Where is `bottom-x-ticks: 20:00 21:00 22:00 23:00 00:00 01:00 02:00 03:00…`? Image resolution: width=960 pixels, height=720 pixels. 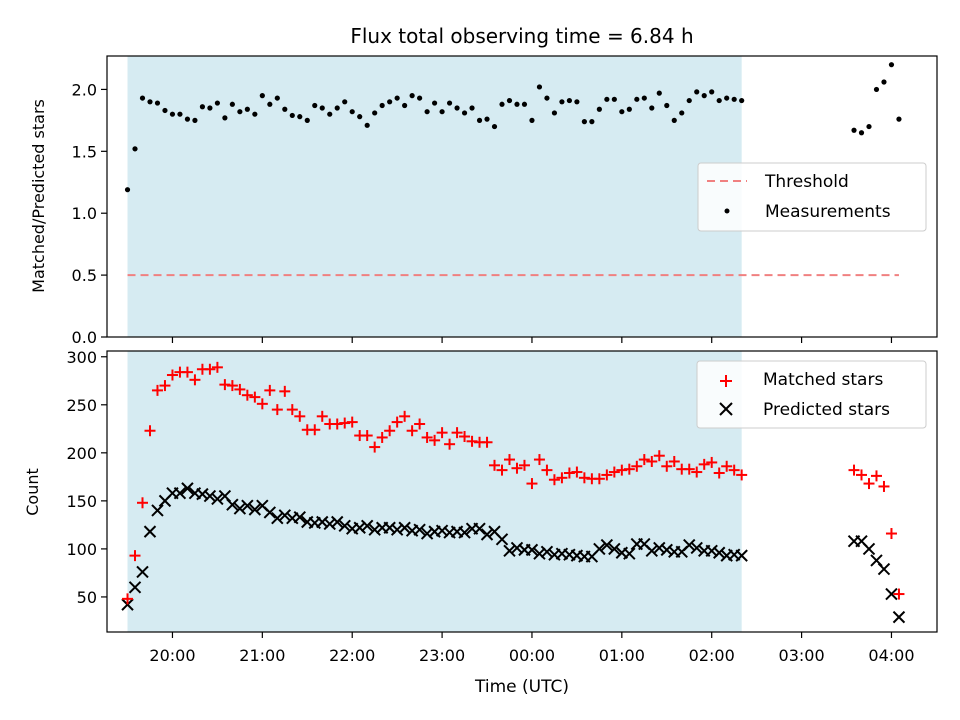 bottom-x-ticks: 20:00 21:00 22:00 23:00 00:00 01:00 02:00 03:00… is located at coordinates (532, 648).